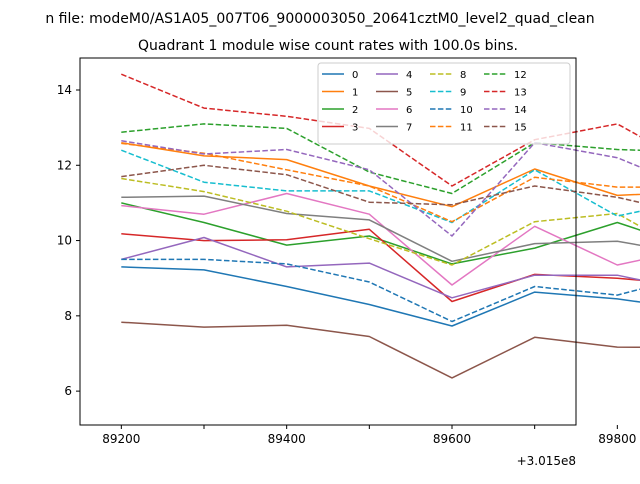 The image size is (640, 484). What do you see at coordinates (444, 103) in the screenshot?
I see `legend-box` at bounding box center [444, 103].